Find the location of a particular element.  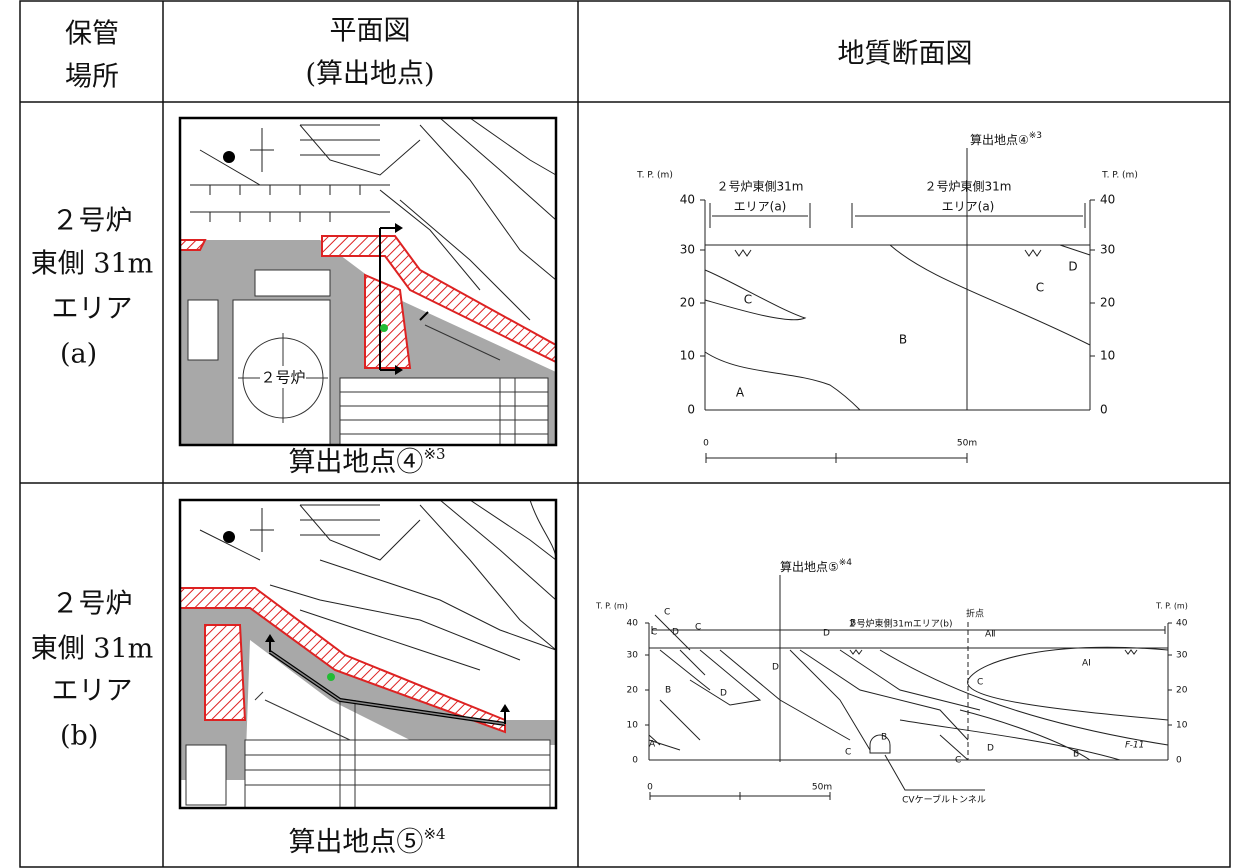

bend-label: 折点 is located at coordinates (975, 614).